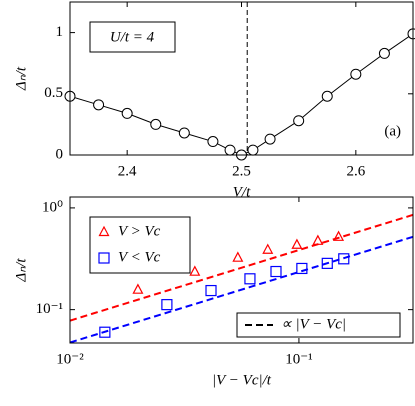 The height and width of the screenshot is (406, 415). Describe the element at coordinates (139, 231) in the screenshot. I see `legend-label: V > Vc` at that location.